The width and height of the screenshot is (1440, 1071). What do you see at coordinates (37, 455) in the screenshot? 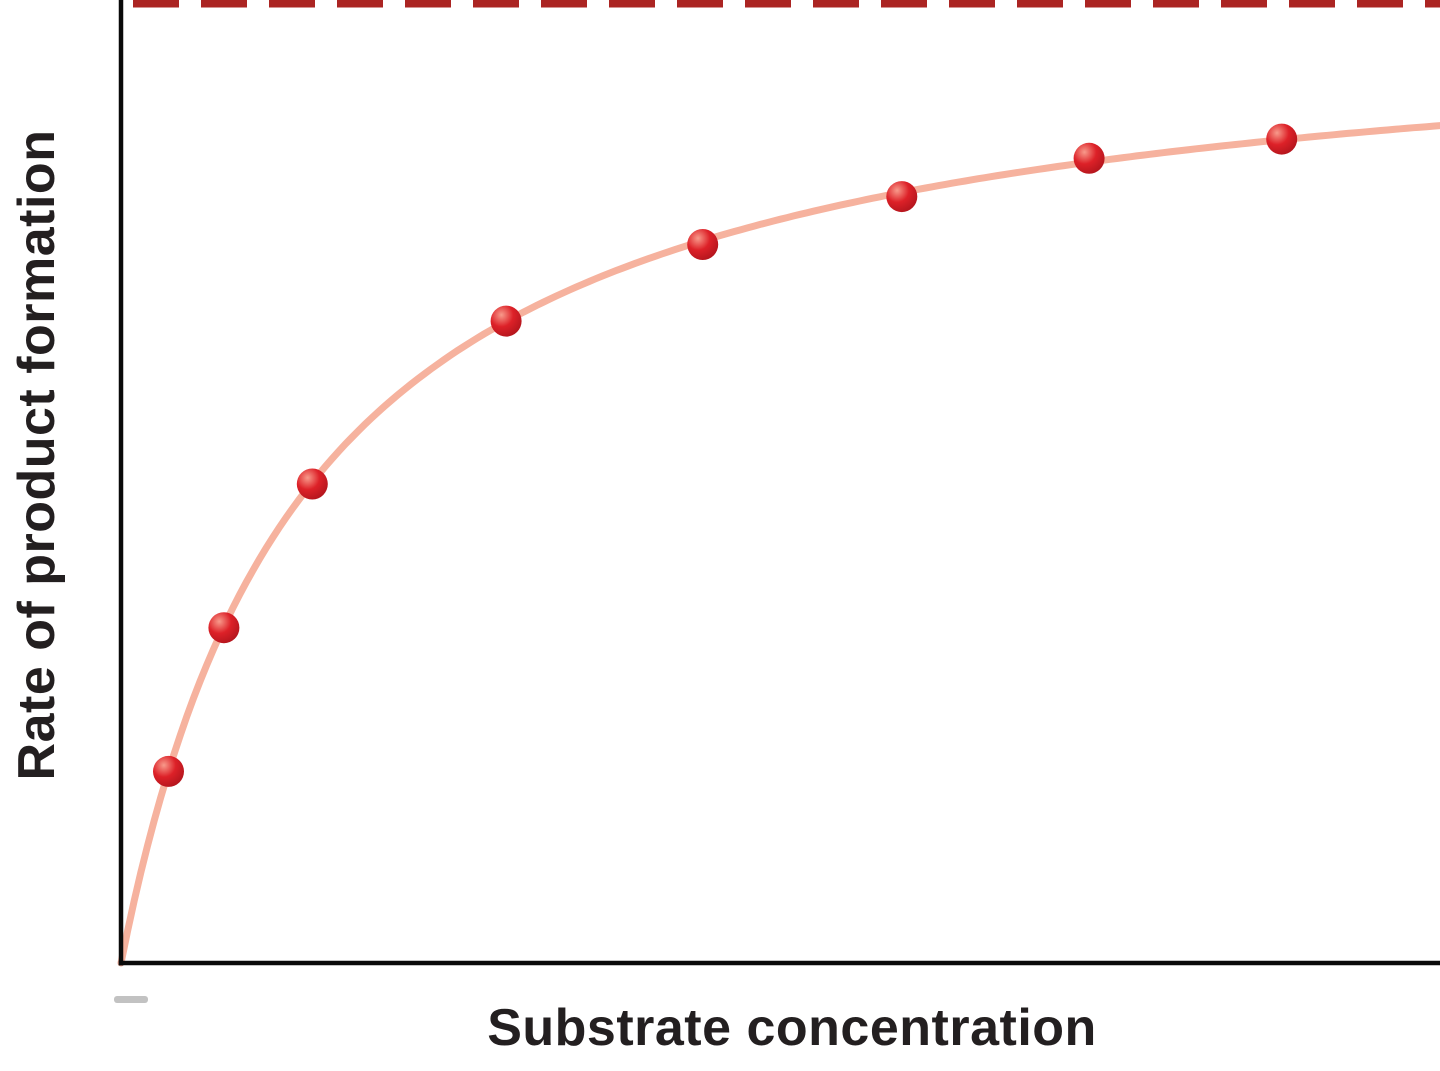
I see `y-axis-label: Rate of product formation` at bounding box center [37, 455].